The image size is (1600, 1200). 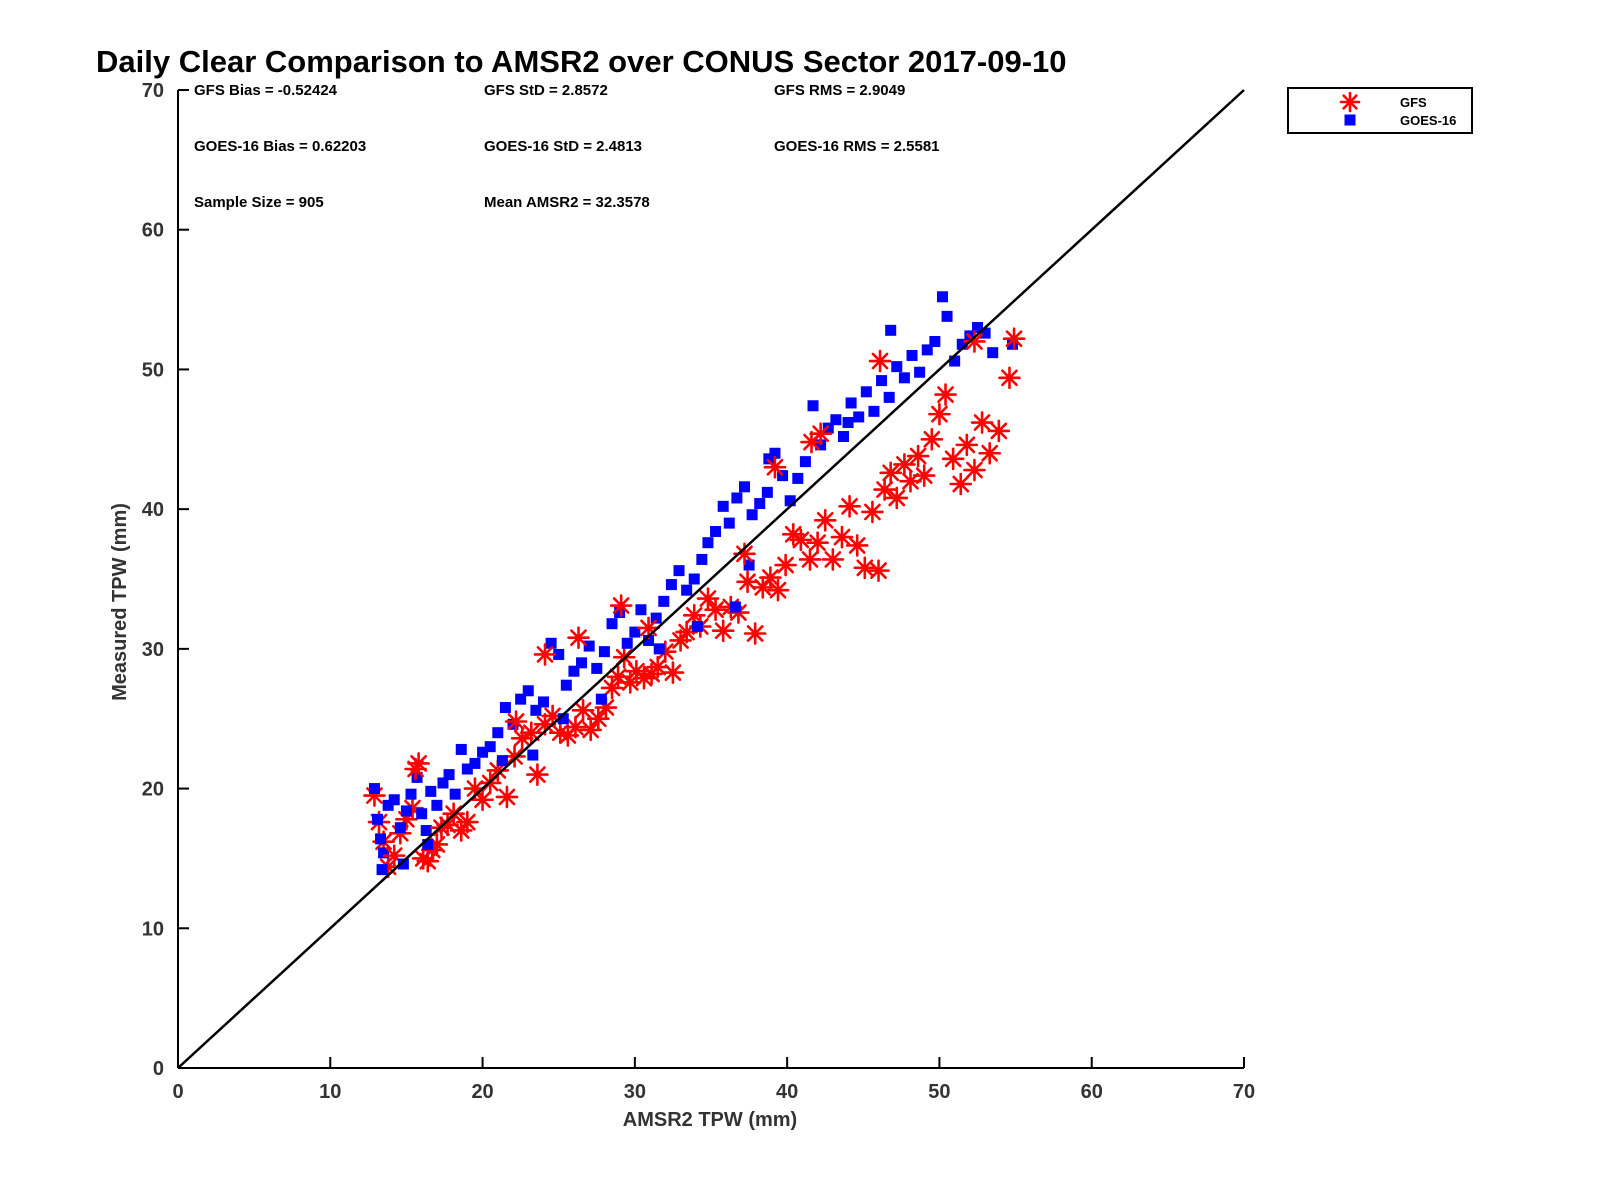 What do you see at coordinates (635, 1092) in the screenshot?
I see `x-tick-label: 30` at bounding box center [635, 1092].